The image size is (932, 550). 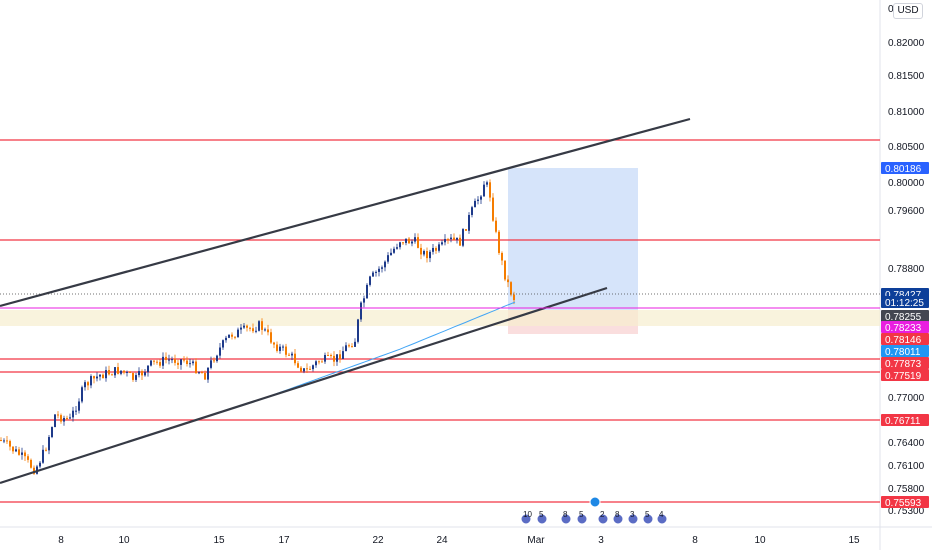 I want to click on economic-events: 10 5 8 5 2 8 3 5 4, so click(x=594, y=510).